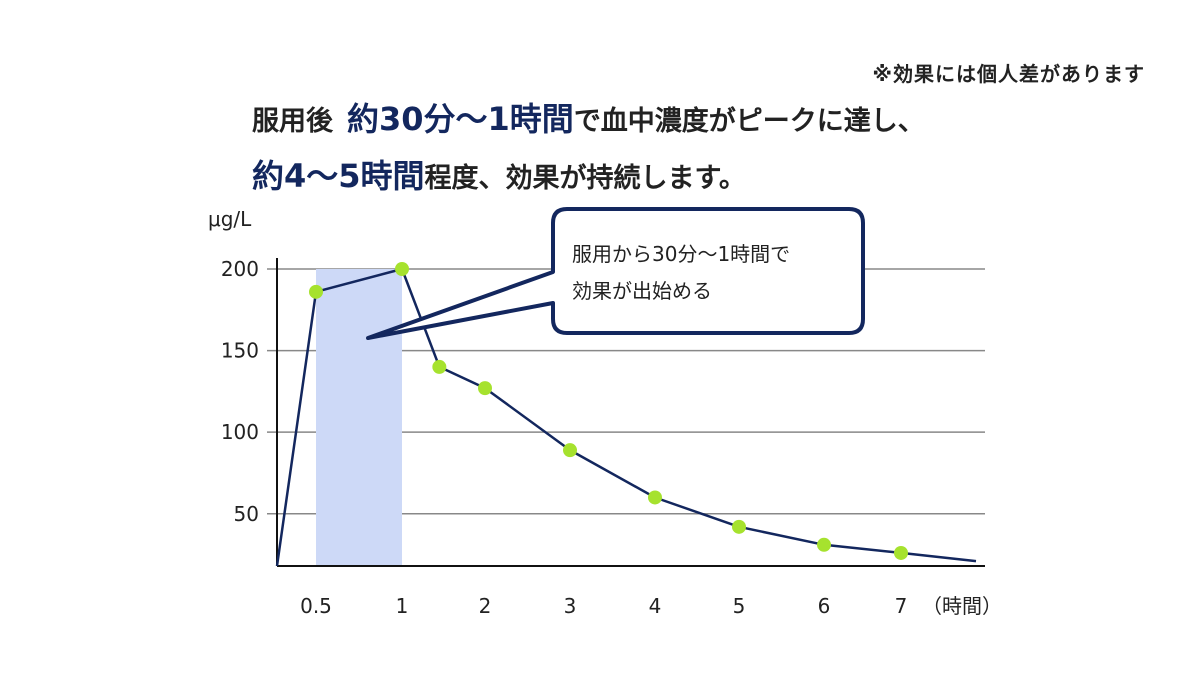  What do you see at coordinates (1008, 74) in the screenshot?
I see `disclaimer-note: ※効果には個人差があります` at bounding box center [1008, 74].